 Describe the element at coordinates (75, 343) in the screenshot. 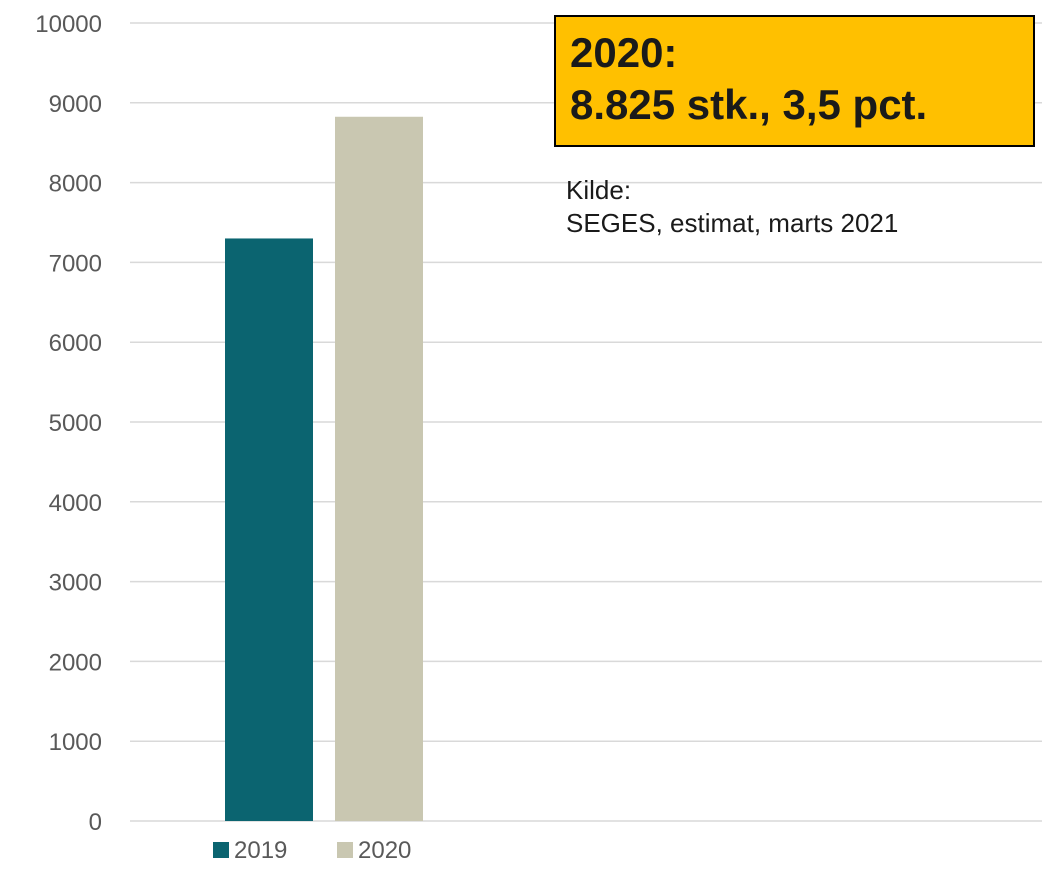

I see `y-tick-label: 6000` at that location.